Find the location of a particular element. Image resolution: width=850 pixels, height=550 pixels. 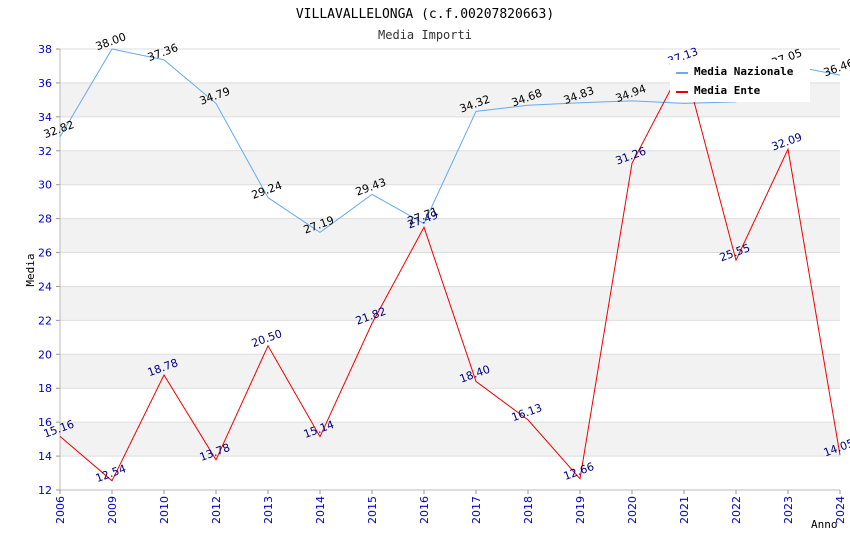

data-label-nazionale: 38.00 is located at coordinates (111, 41).